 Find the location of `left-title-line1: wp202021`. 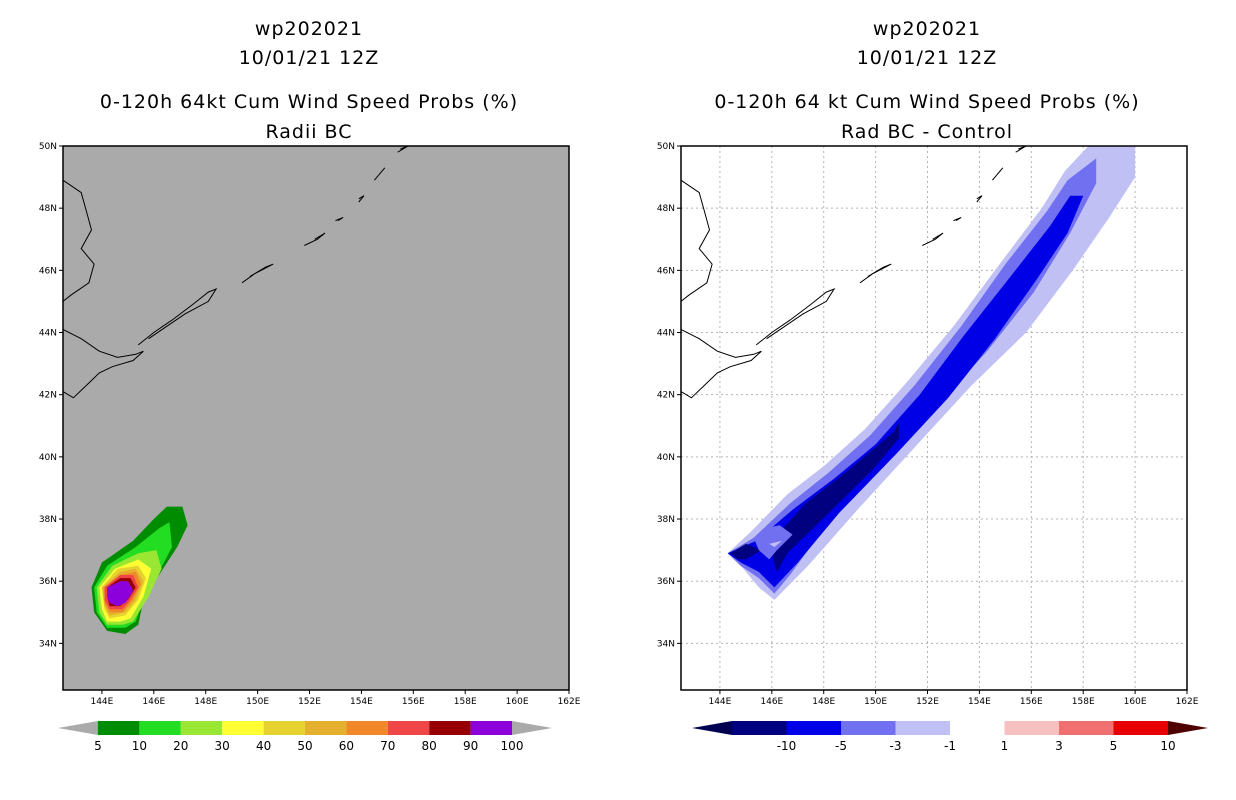

left-title-line1: wp202021 is located at coordinates (309, 29).